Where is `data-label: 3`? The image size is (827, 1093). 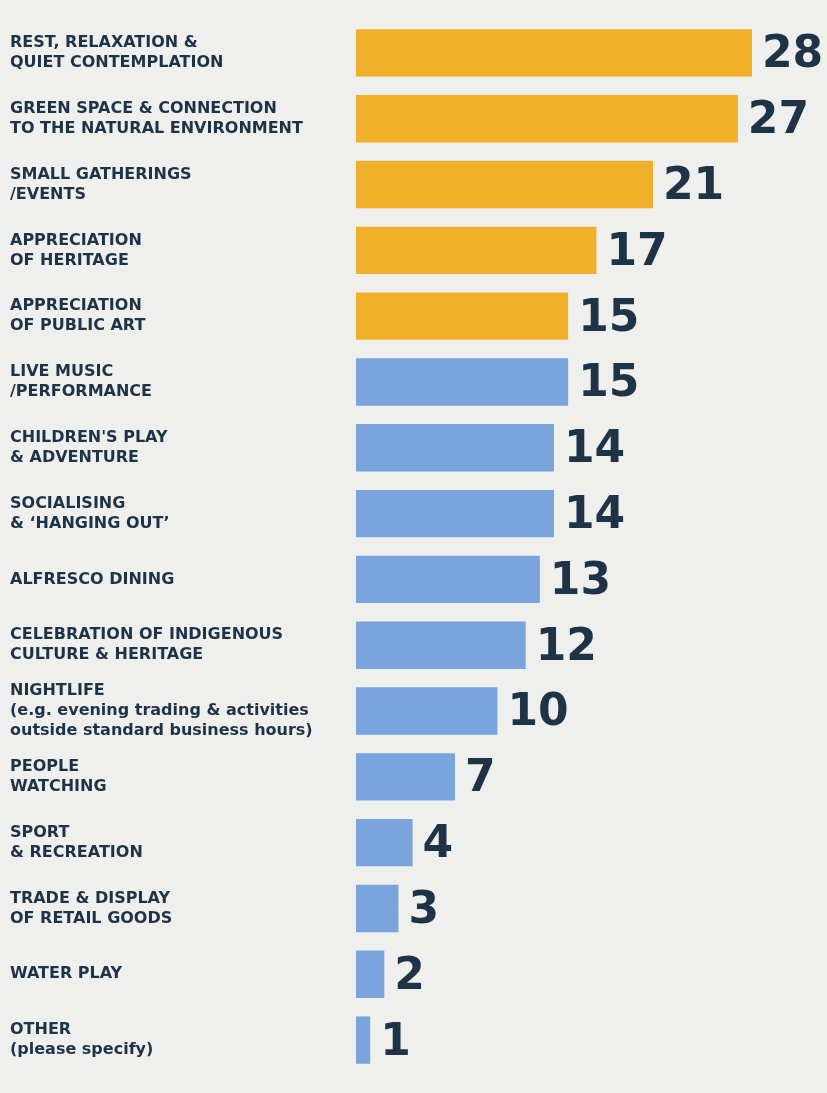 data-label: 3 is located at coordinates (424, 907).